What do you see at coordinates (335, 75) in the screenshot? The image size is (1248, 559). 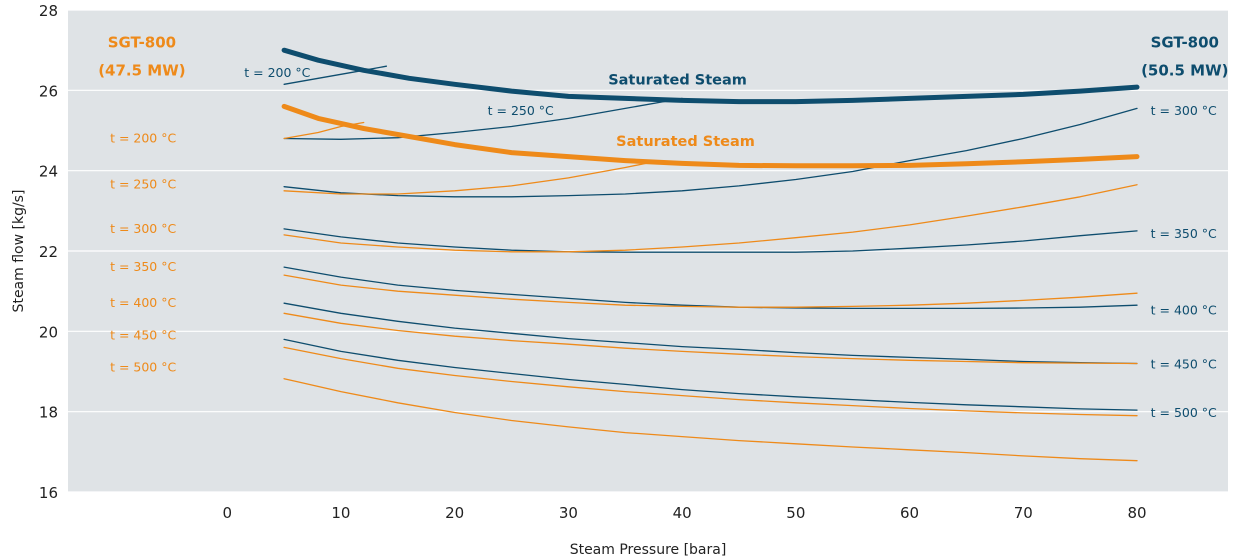 I see `series-line-navy-t-200-c` at bounding box center [335, 75].